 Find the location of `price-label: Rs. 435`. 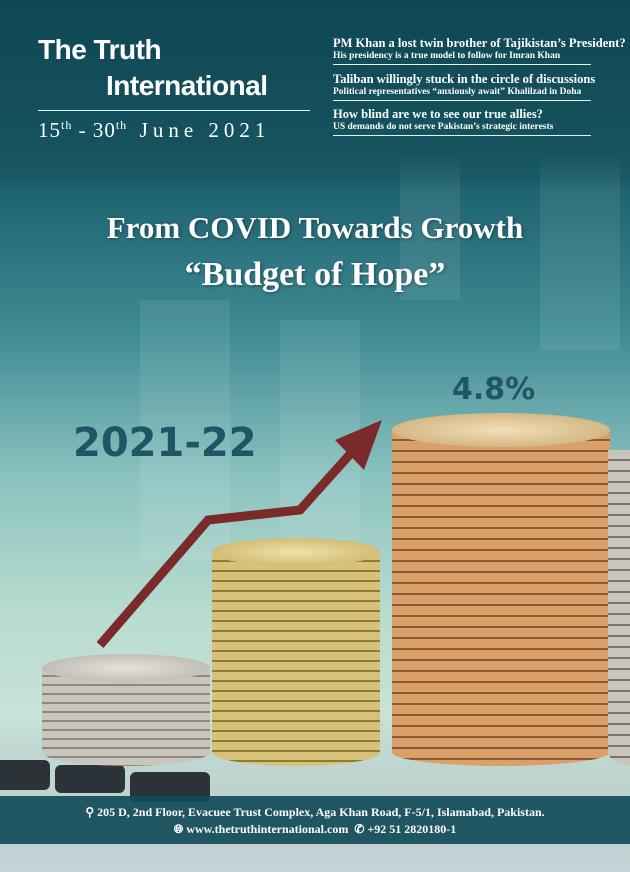

price-label: Rs. 435 is located at coordinates (33, 774).